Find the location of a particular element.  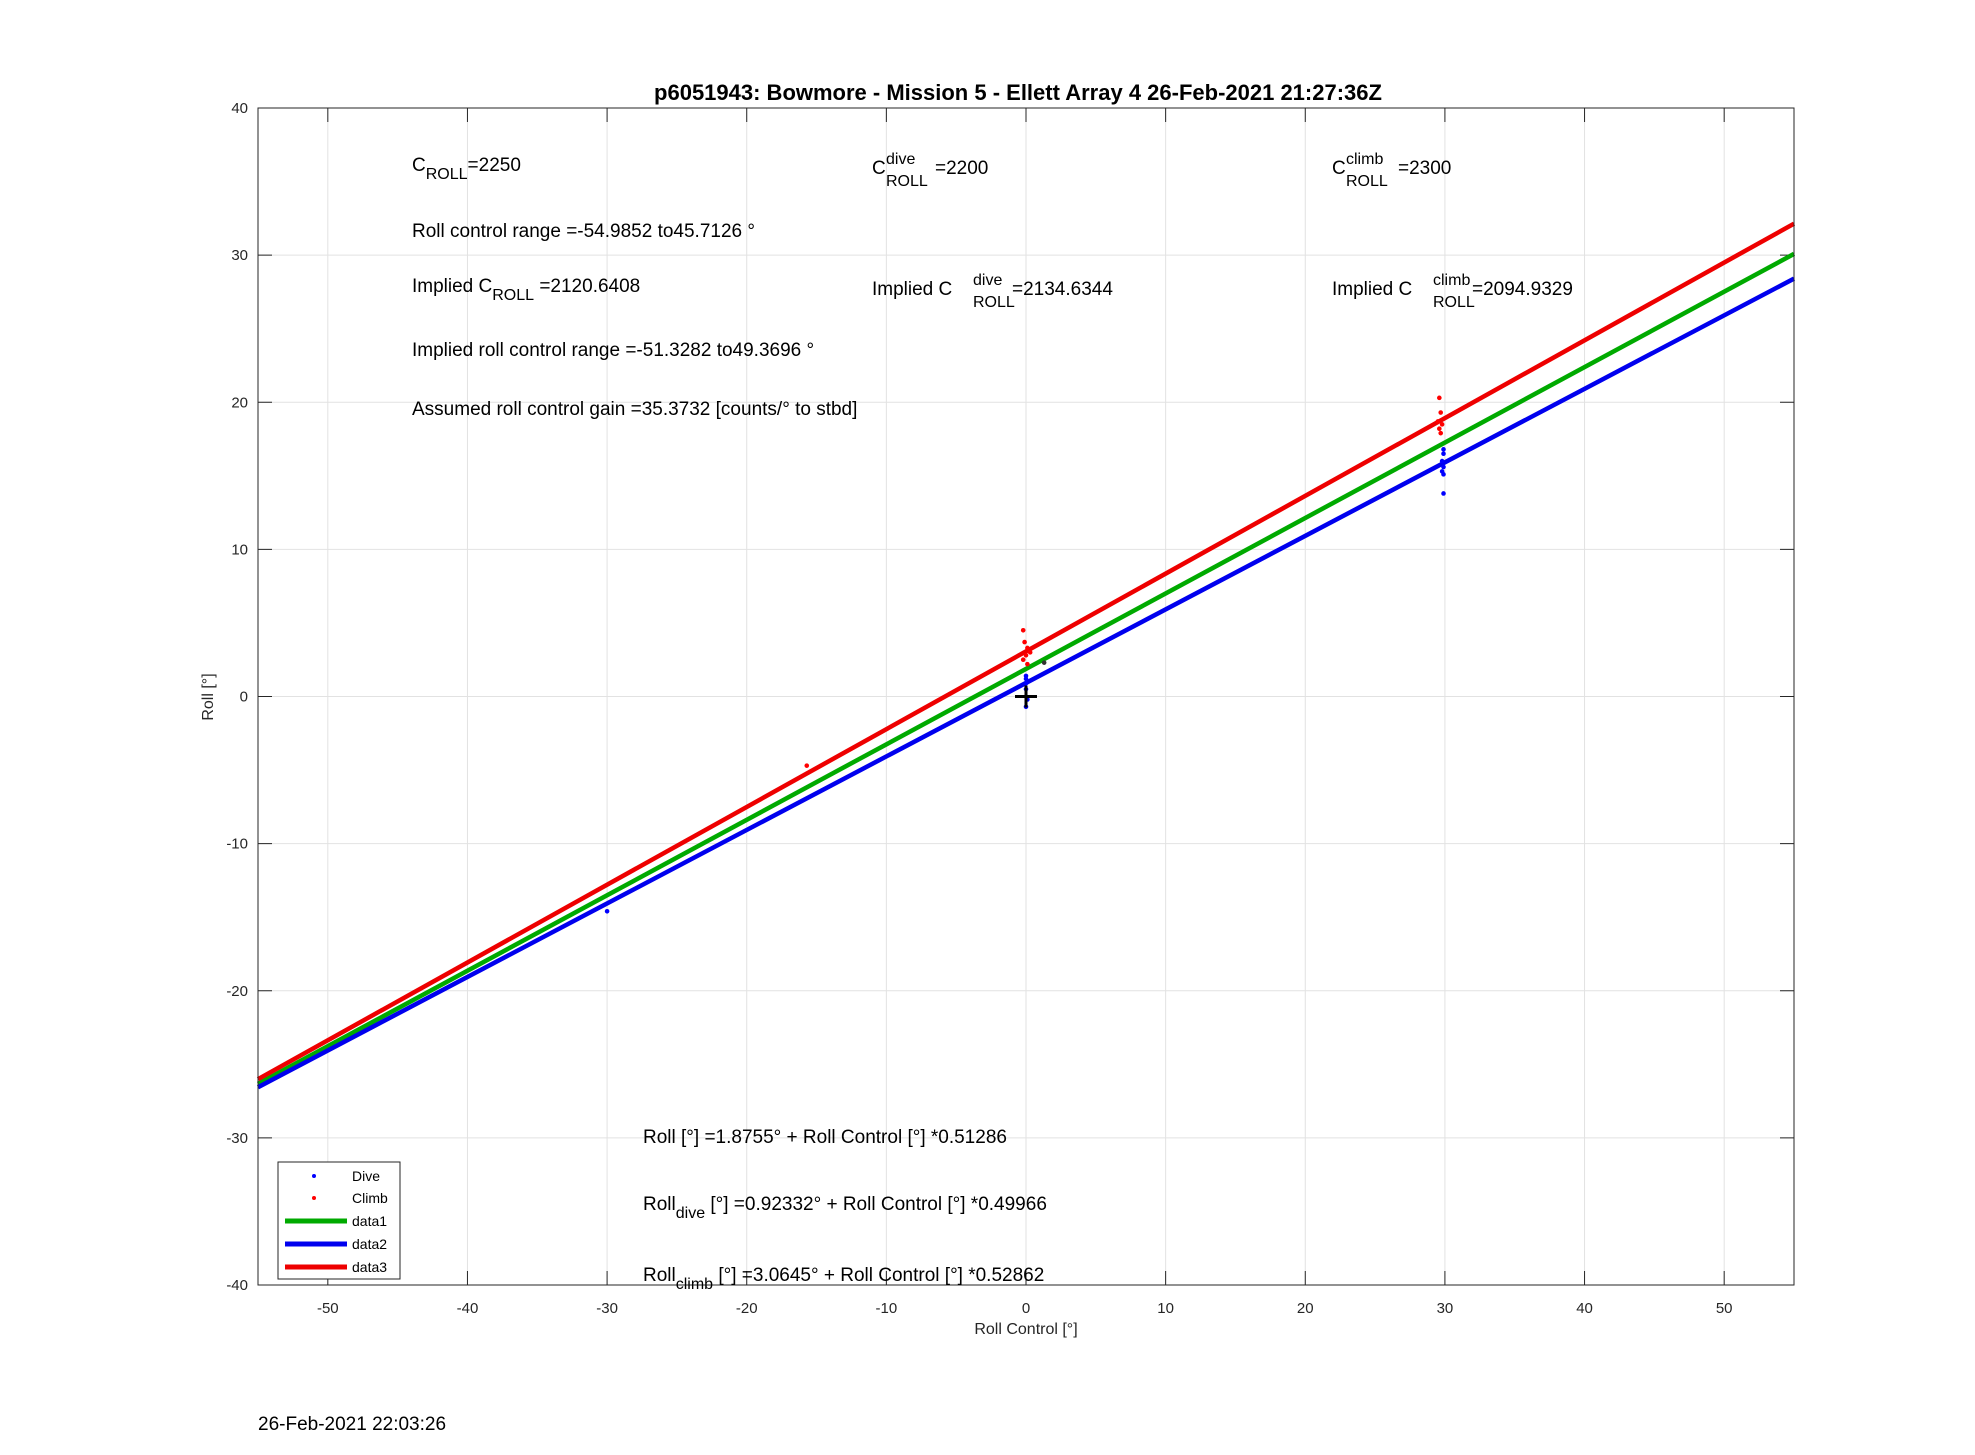

y-axis-label: Roll [°] is located at coordinates (208, 696).